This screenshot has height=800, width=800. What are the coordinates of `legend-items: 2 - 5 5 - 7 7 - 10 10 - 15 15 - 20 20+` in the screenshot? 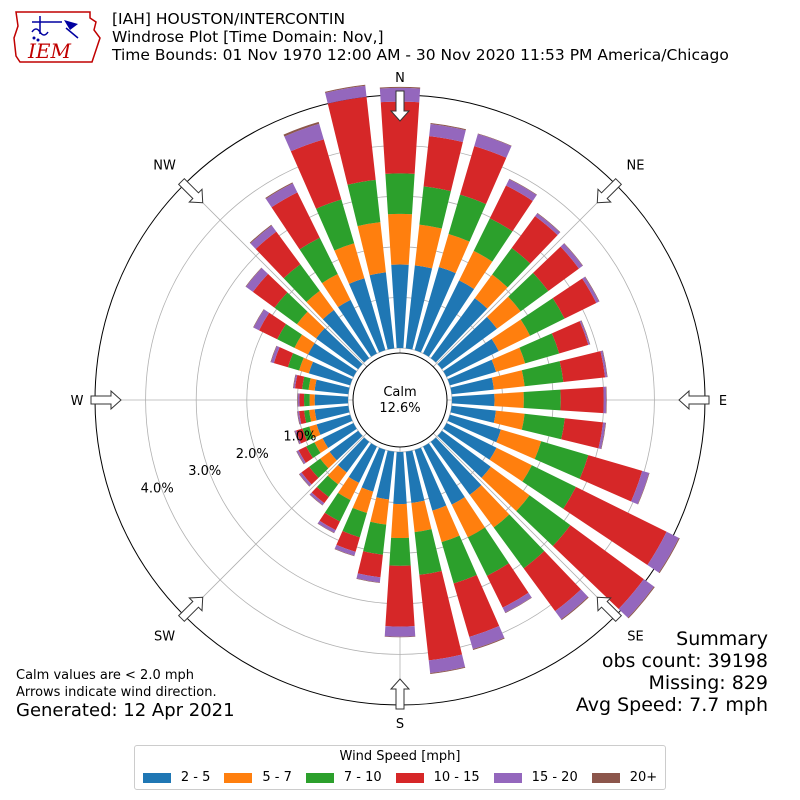 It's located at (400, 777).